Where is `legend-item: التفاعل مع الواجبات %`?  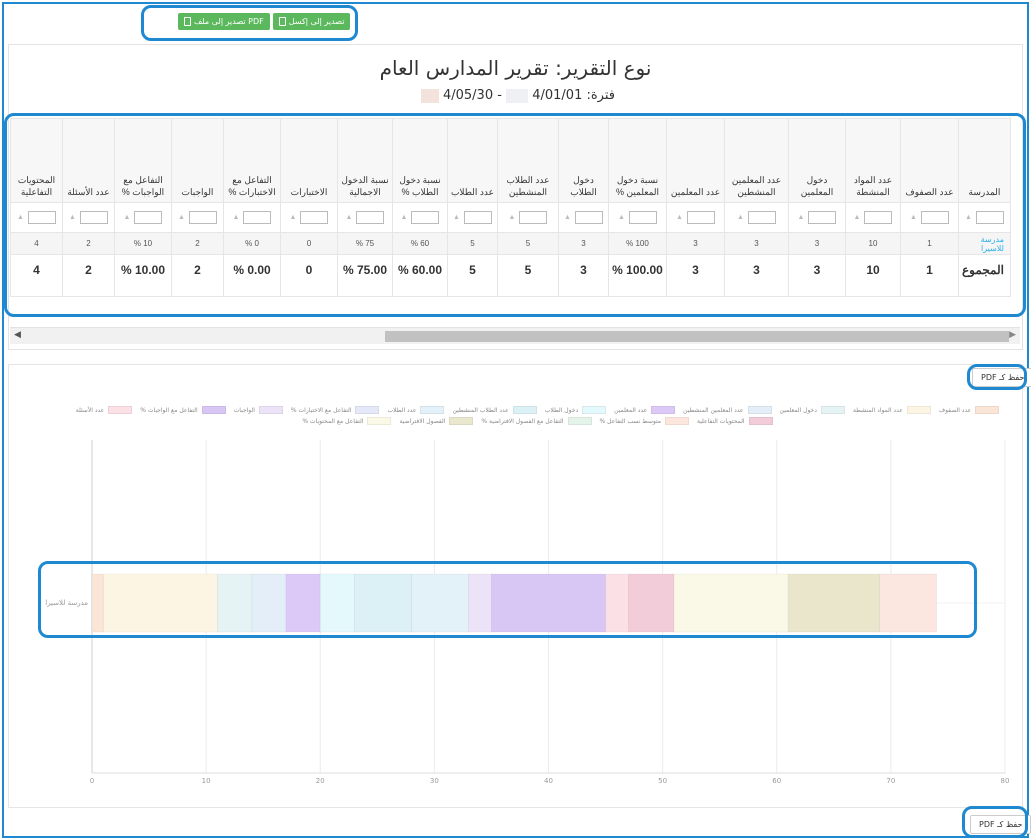
legend-item: التفاعل مع الواجبات % is located at coordinates (183, 410).